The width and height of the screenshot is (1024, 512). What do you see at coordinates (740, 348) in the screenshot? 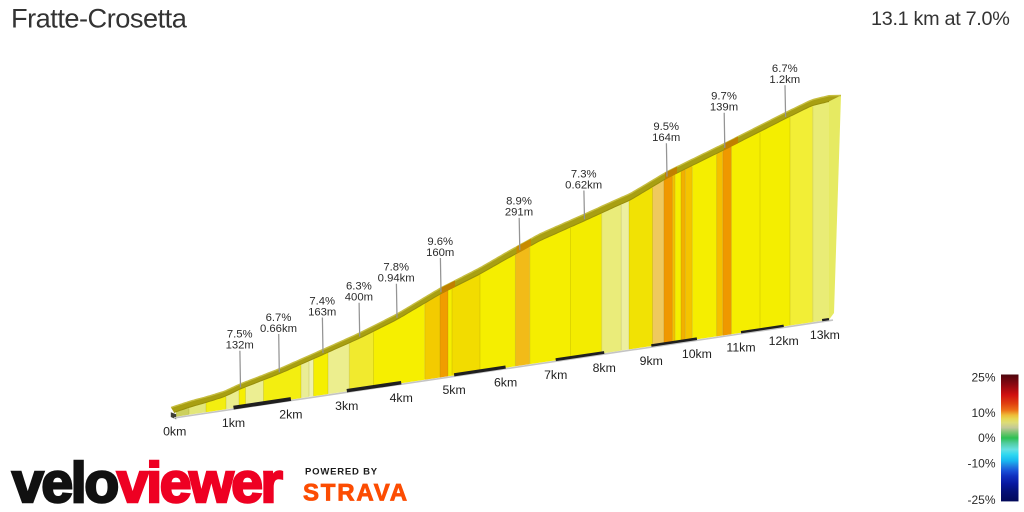
I see `svg-text: 11km` at bounding box center [740, 348].